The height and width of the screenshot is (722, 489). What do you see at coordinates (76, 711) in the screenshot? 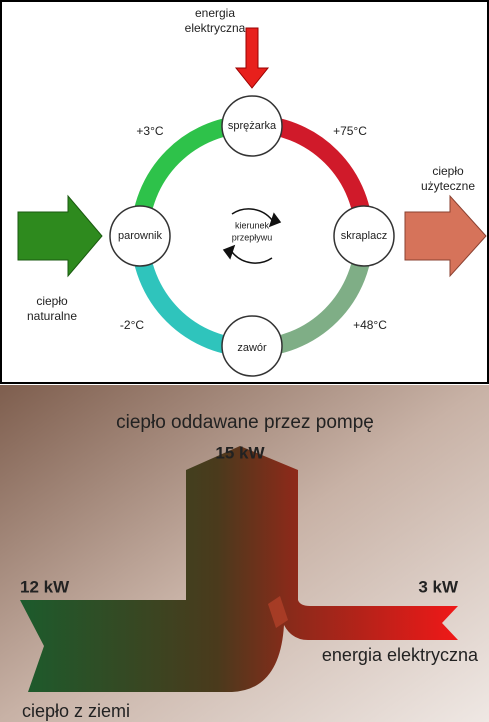
I see `label: ciepło z ziemi` at bounding box center [76, 711].